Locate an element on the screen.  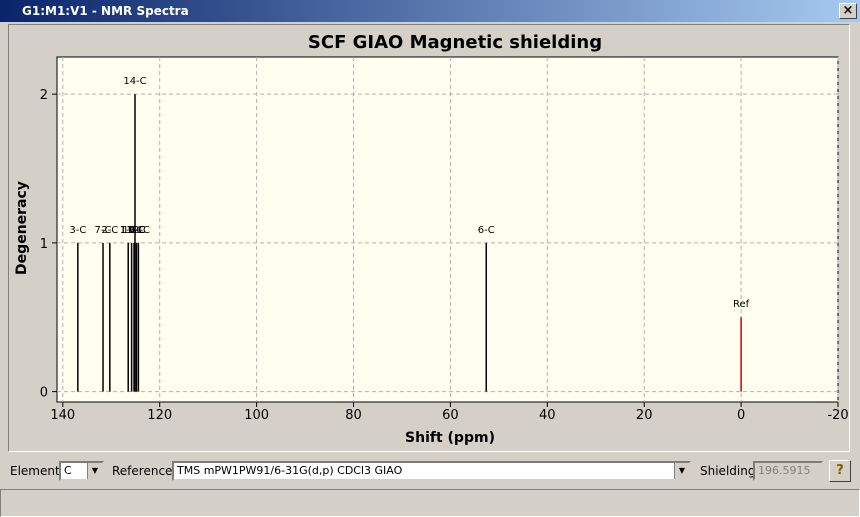
x-tick-label: 120 is located at coordinates (159, 415).